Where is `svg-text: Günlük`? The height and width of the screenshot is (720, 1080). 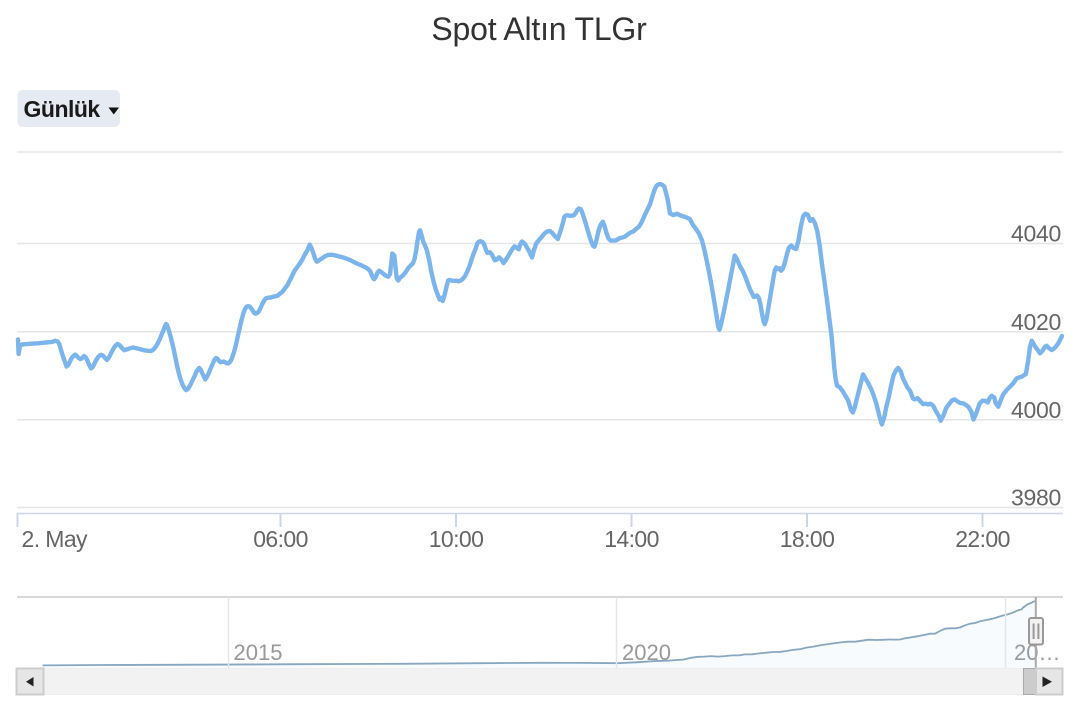 svg-text: Günlük is located at coordinates (62, 109).